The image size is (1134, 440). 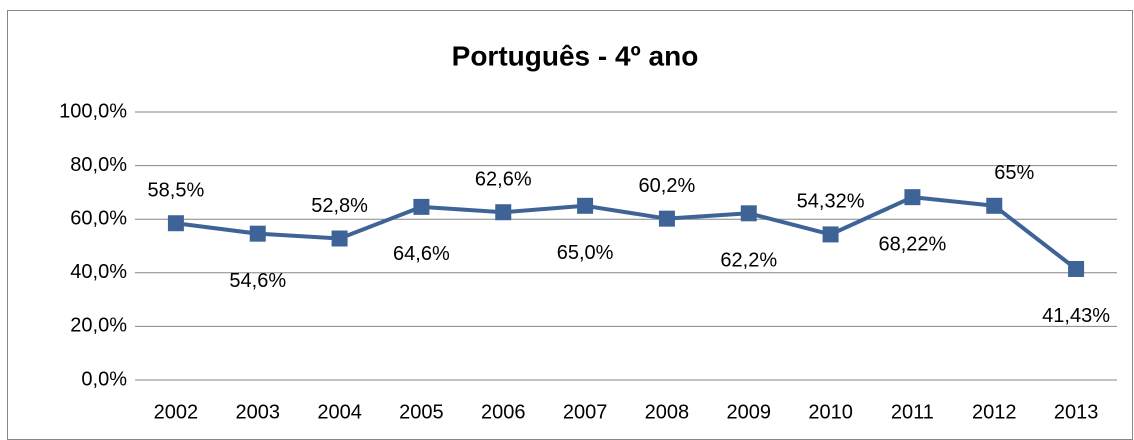 I want to click on x-tick-label: 2012, so click(x=994, y=412).